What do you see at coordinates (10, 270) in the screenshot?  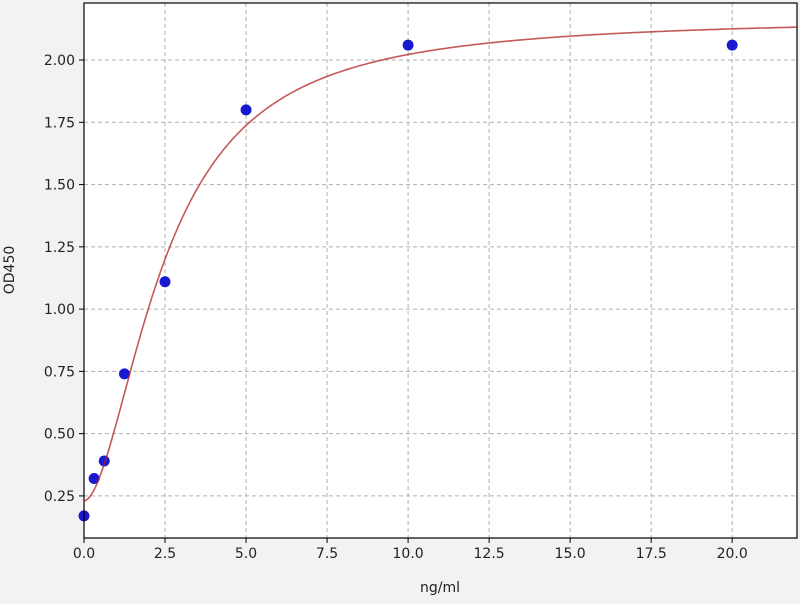 I see `y-axis-label: OD450` at bounding box center [10, 270].